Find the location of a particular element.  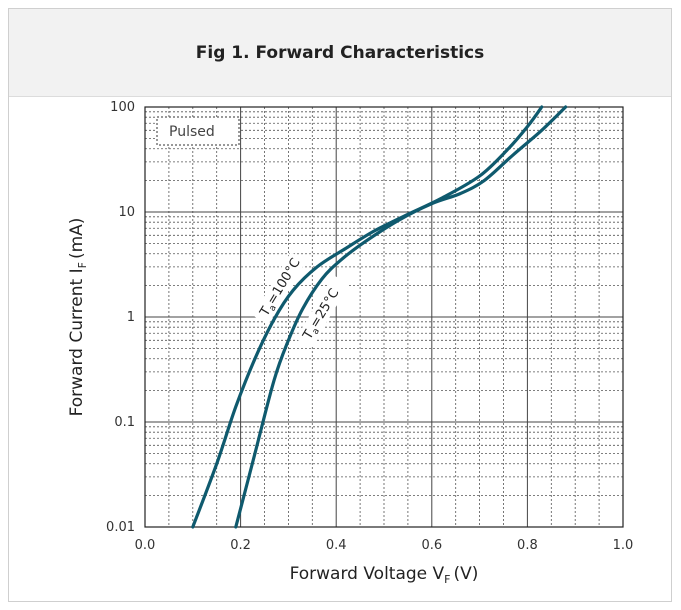

chart-header: Fig 1. Forward Characteristics is located at coordinates (340, 53).